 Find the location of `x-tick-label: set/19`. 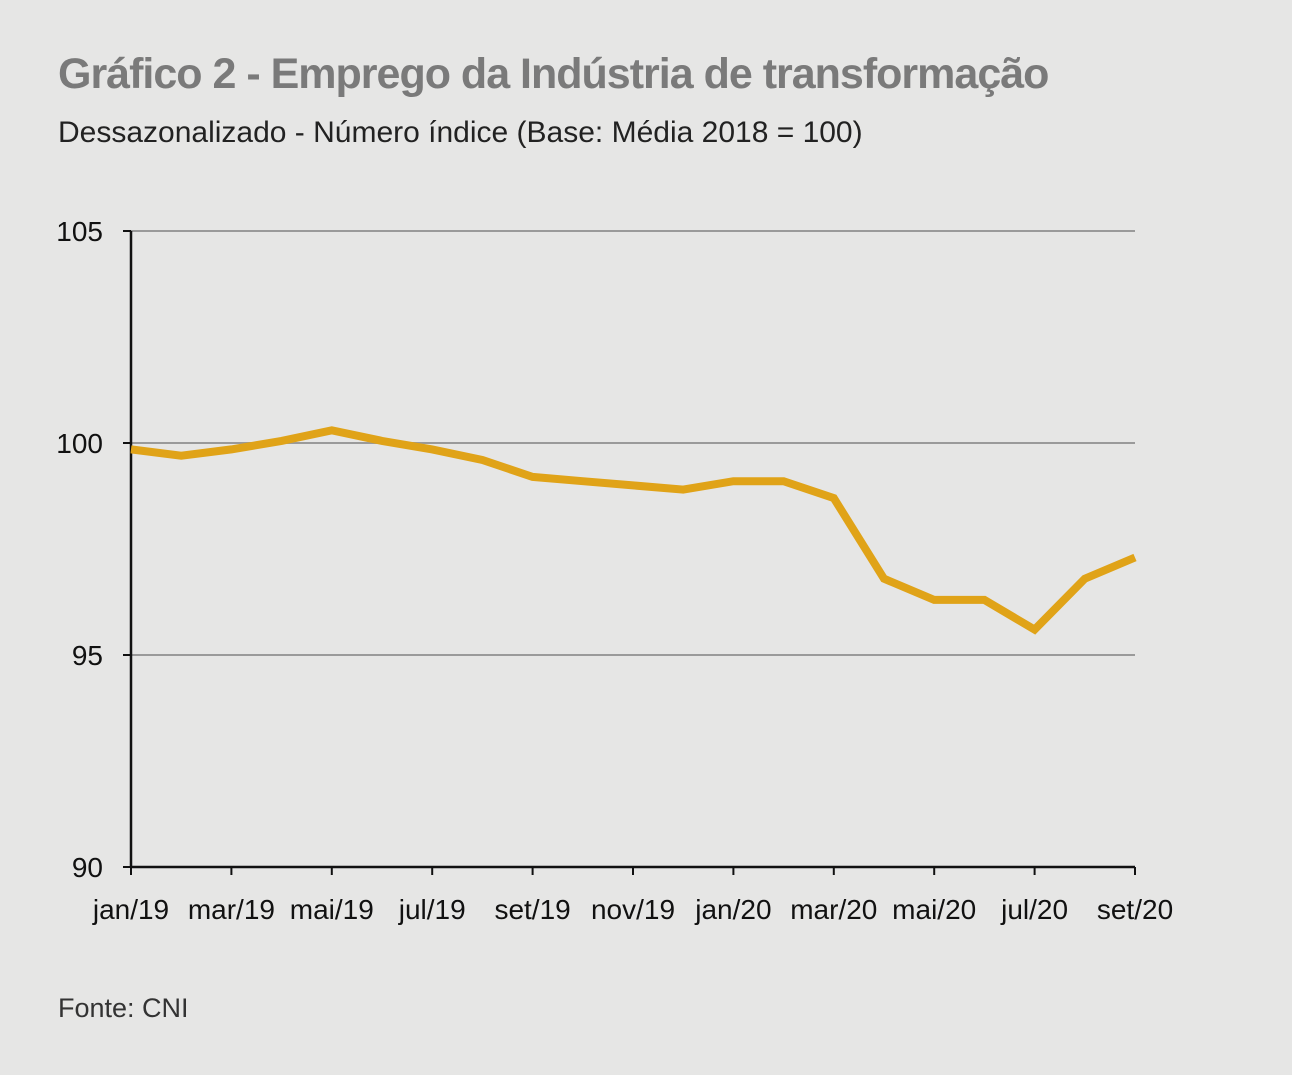

x-tick-label: set/19 is located at coordinates (532, 909).